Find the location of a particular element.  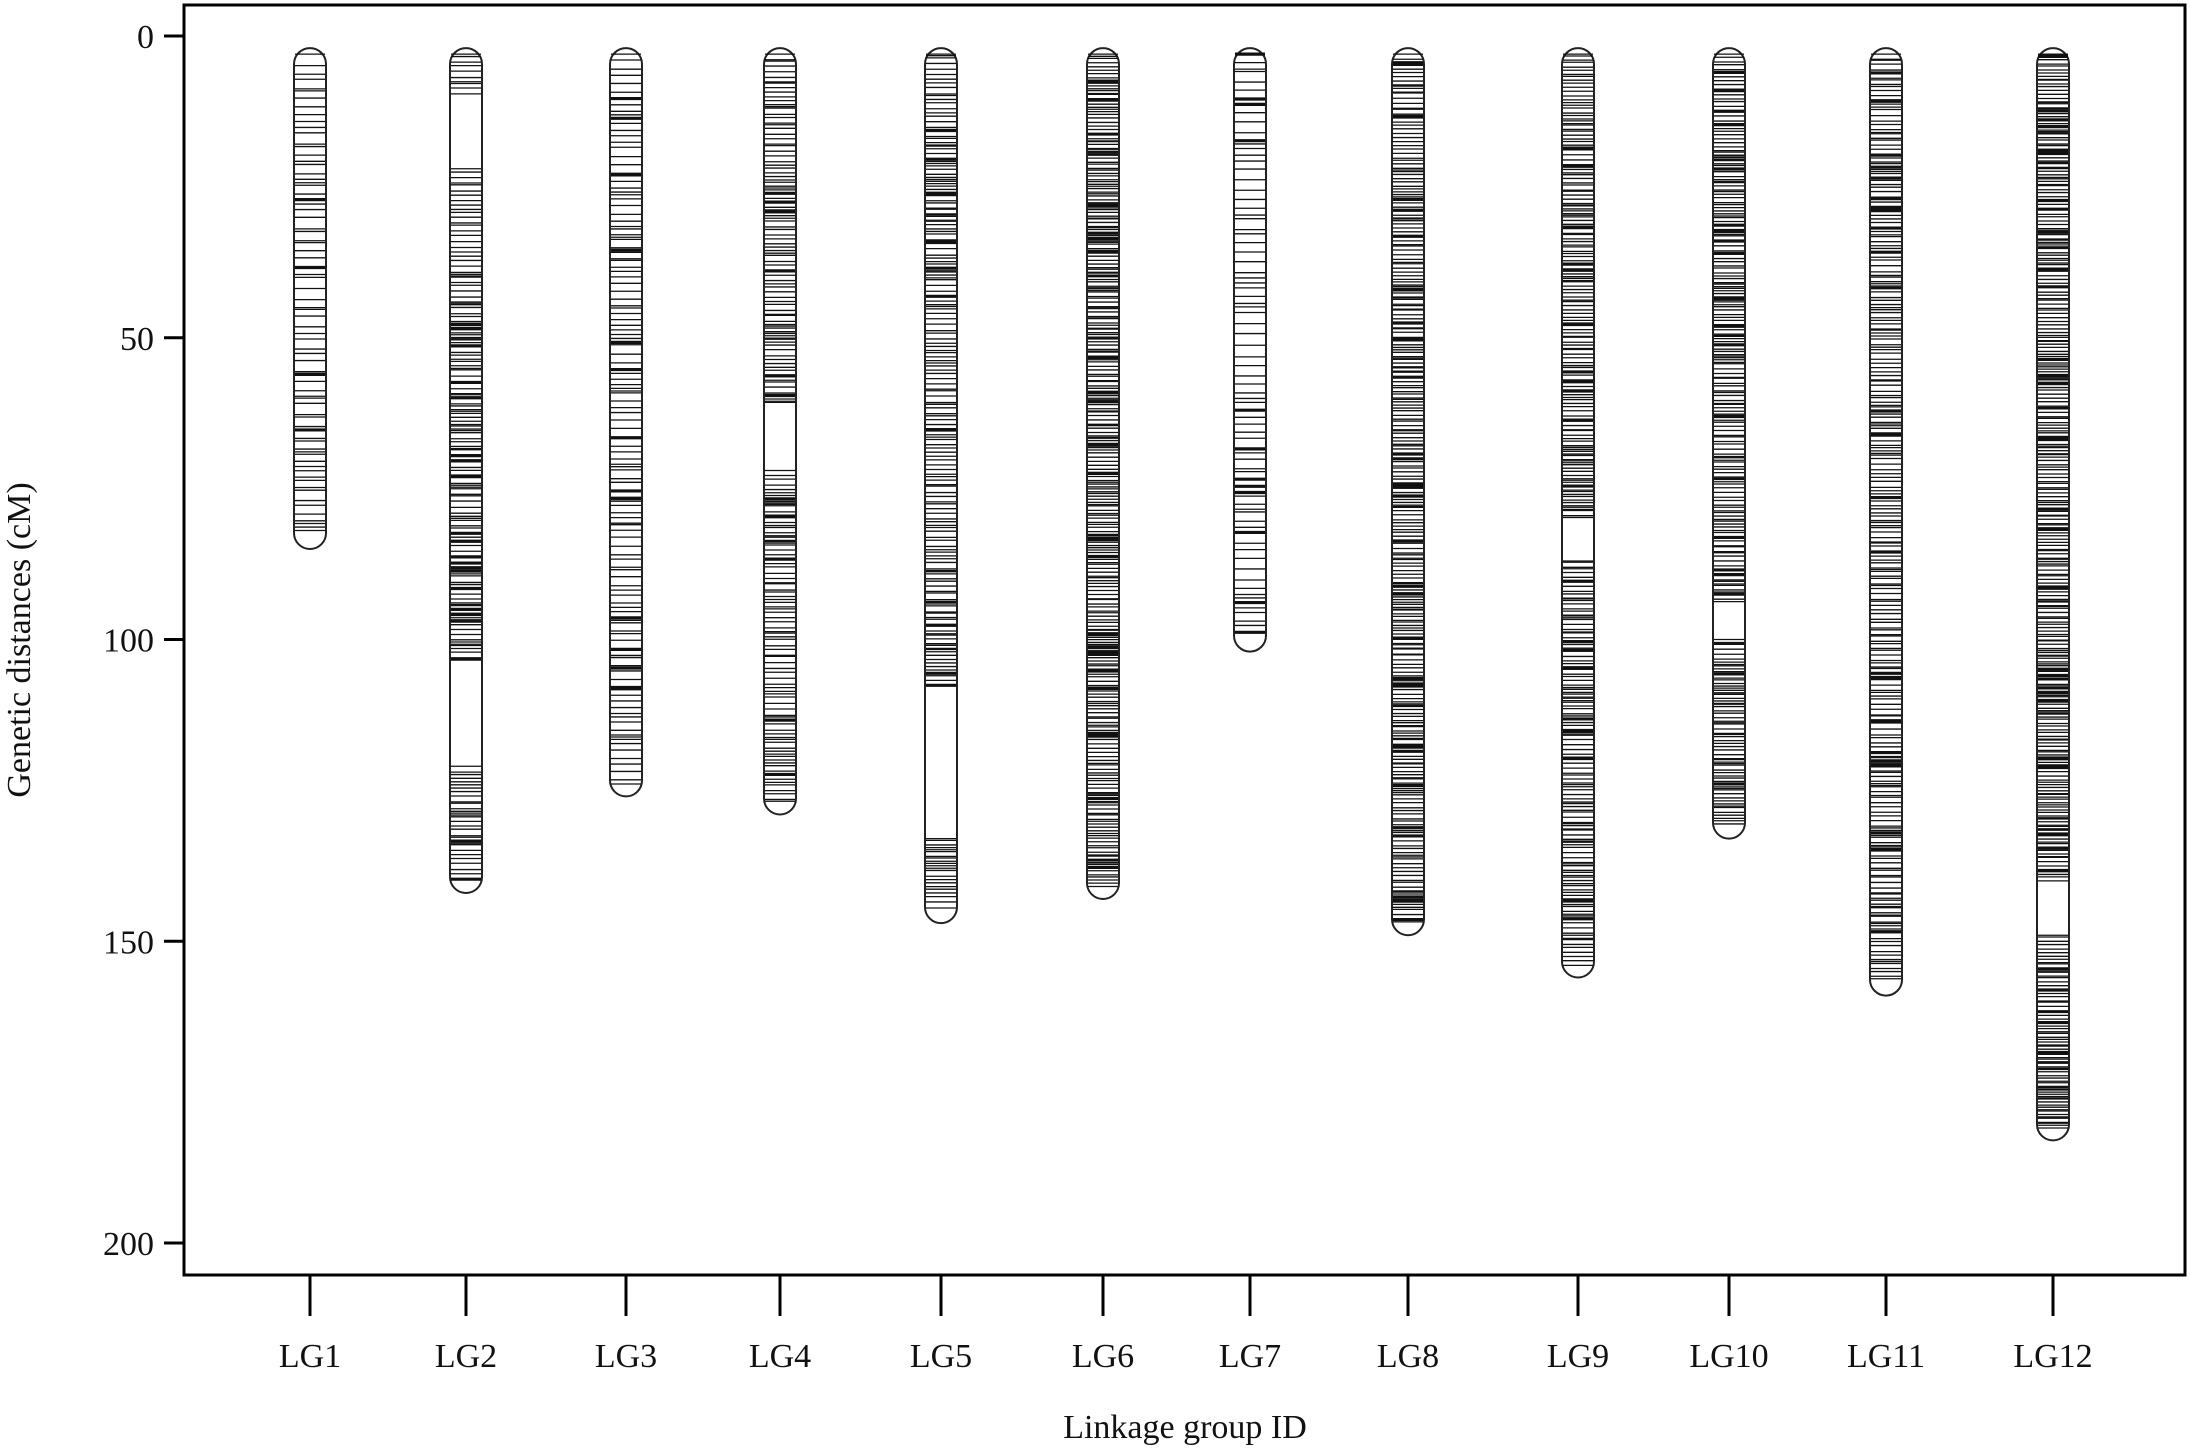

linkage-group-lg9 is located at coordinates (1578, 513).